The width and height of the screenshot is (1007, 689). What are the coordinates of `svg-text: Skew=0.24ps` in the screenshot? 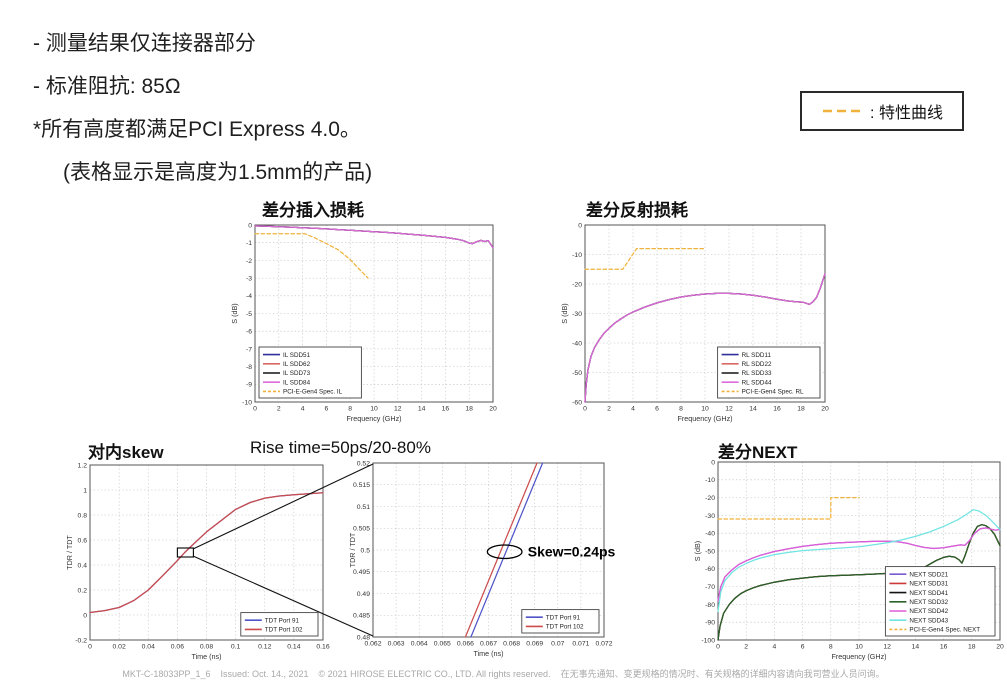 It's located at (572, 552).